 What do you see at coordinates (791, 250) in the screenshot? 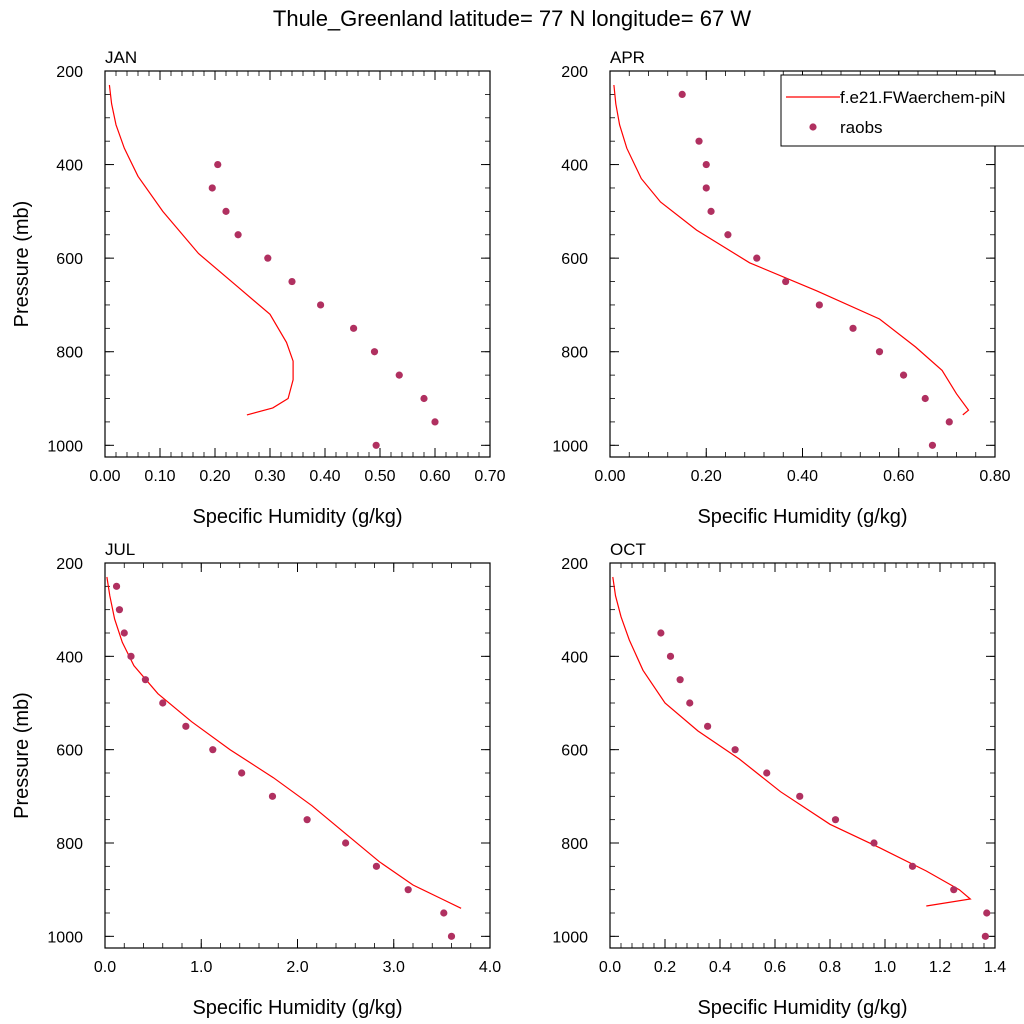
I see `model-line-apr` at bounding box center [791, 250].